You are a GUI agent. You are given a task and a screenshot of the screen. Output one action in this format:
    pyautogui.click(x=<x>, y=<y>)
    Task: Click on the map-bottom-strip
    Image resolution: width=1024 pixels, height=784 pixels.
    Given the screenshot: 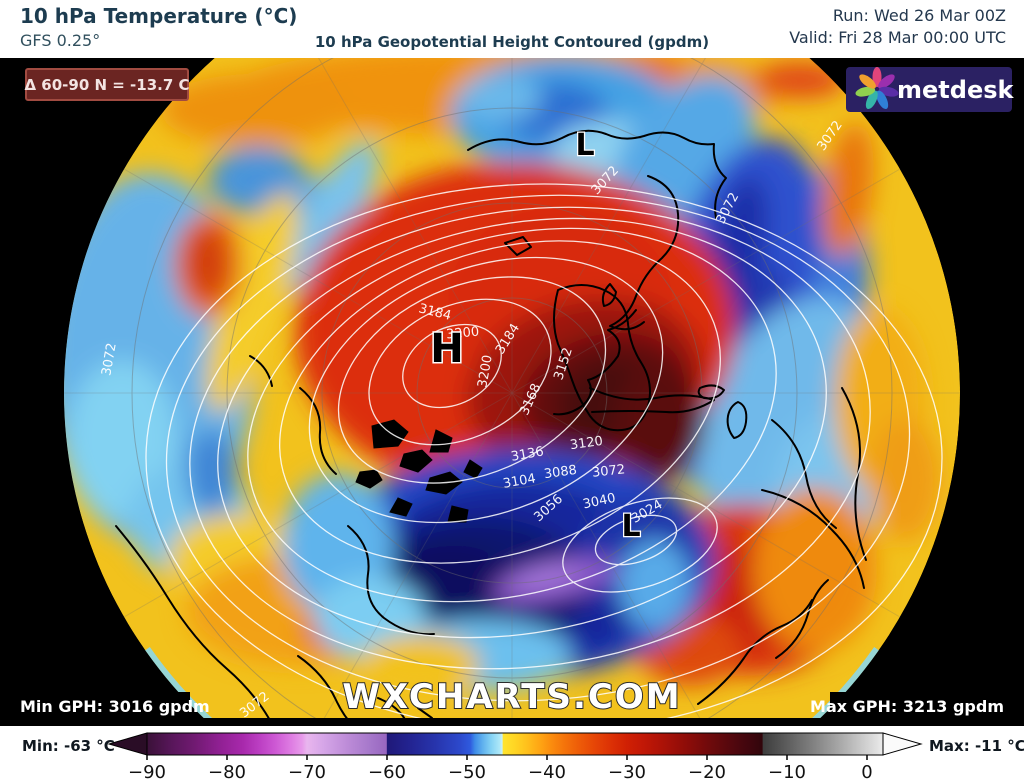 What is the action you would take?
    pyautogui.click(x=512, y=722)
    